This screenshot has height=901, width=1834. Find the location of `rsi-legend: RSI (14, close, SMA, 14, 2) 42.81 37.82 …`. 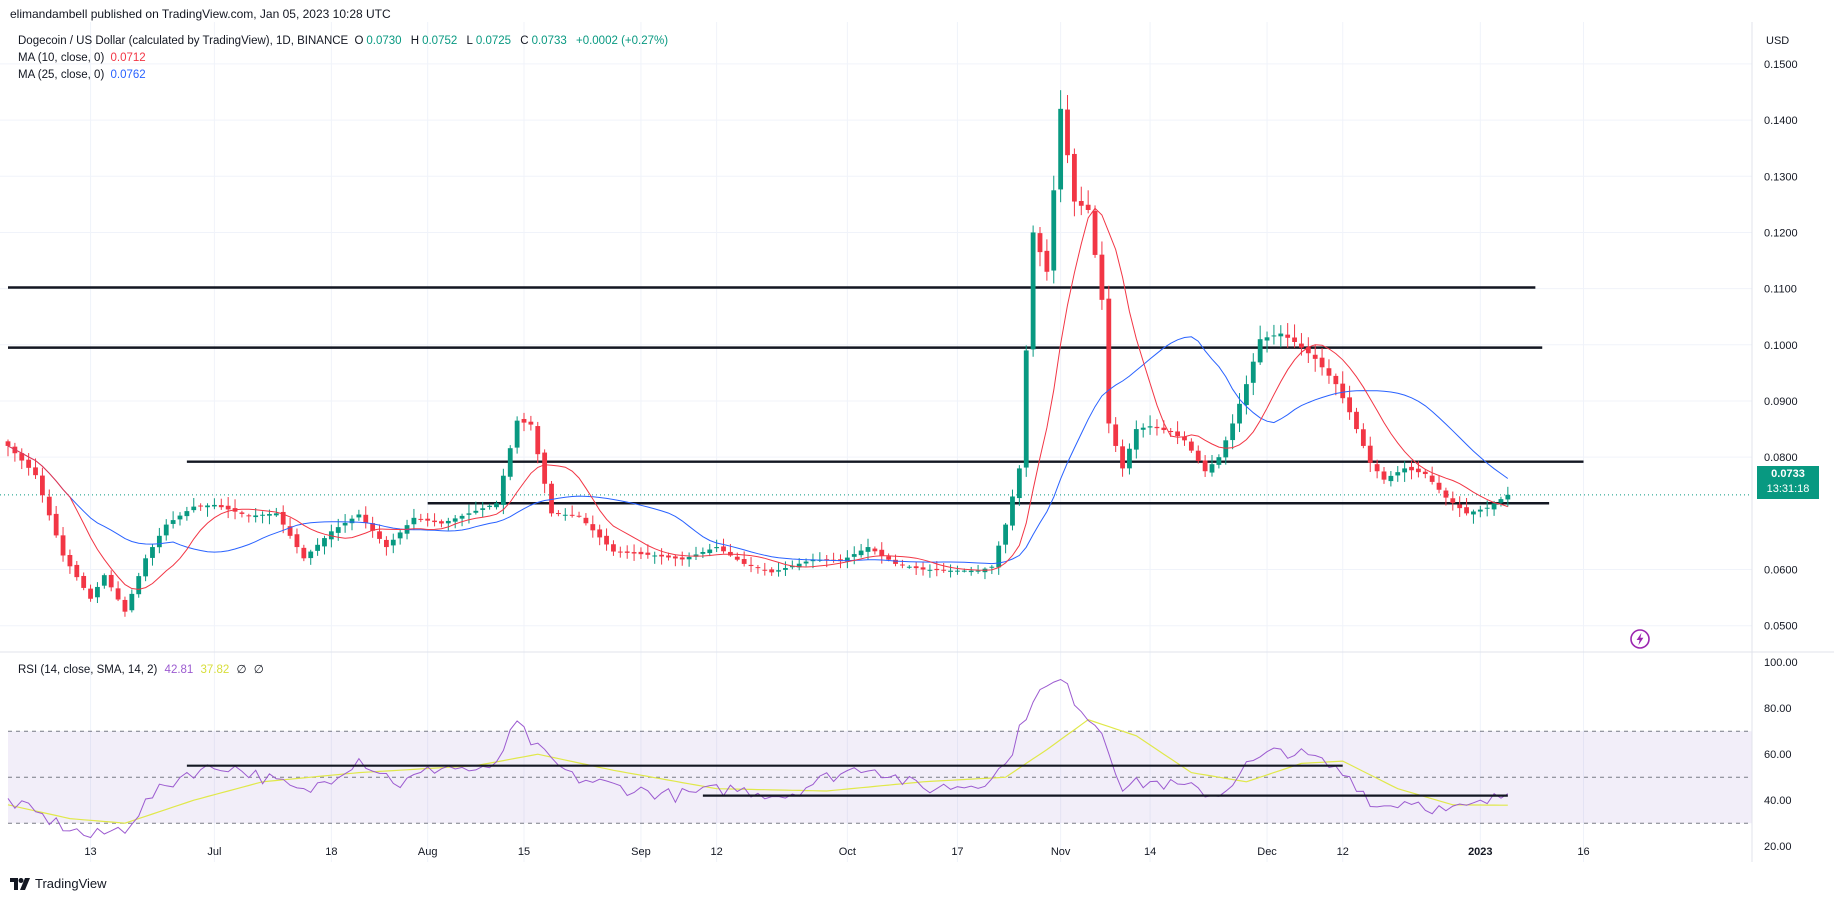

rsi-legend: RSI (14, close, SMA, 14, 2) 42.81 37.82 … is located at coordinates (141, 669).